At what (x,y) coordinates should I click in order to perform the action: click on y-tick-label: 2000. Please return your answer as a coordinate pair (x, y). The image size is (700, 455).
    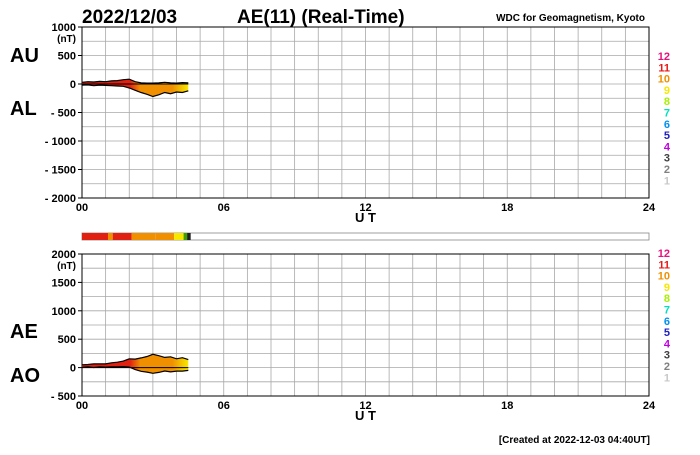
    Looking at the image, I should click on (64, 255).